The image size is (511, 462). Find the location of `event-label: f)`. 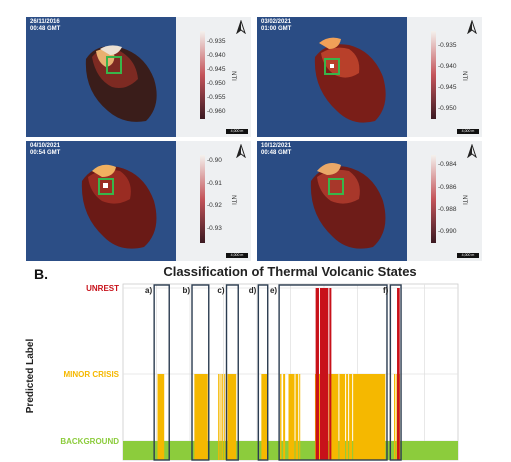

event-label: f) is located at coordinates (386, 290).